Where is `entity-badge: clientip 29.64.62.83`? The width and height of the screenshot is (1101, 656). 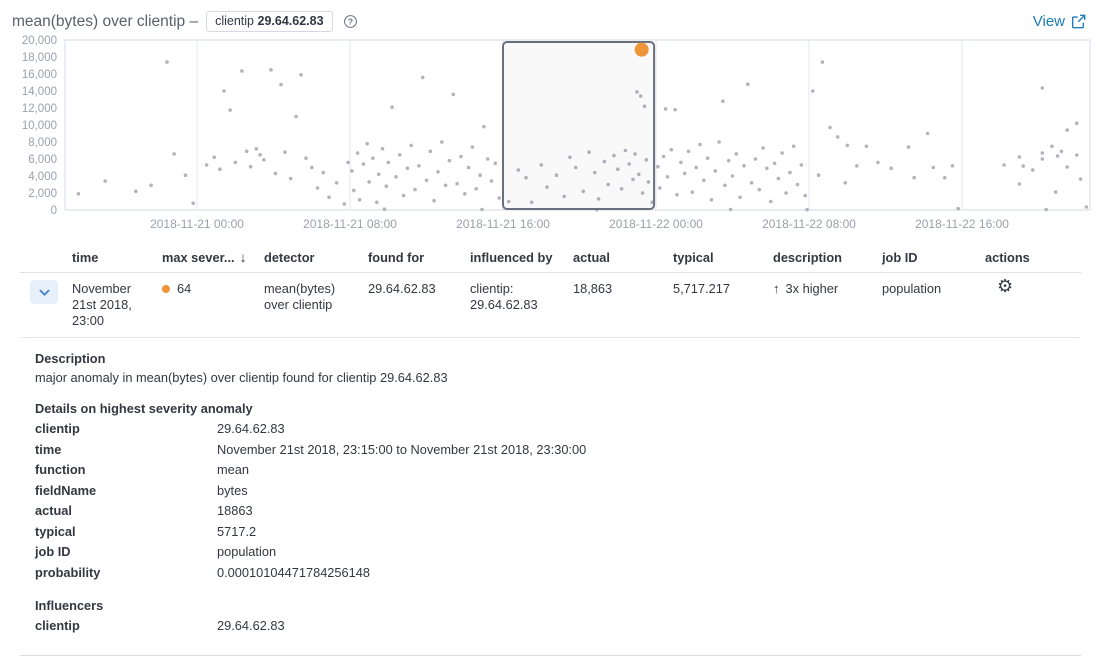
entity-badge: clientip 29.64.62.83 is located at coordinates (269, 21).